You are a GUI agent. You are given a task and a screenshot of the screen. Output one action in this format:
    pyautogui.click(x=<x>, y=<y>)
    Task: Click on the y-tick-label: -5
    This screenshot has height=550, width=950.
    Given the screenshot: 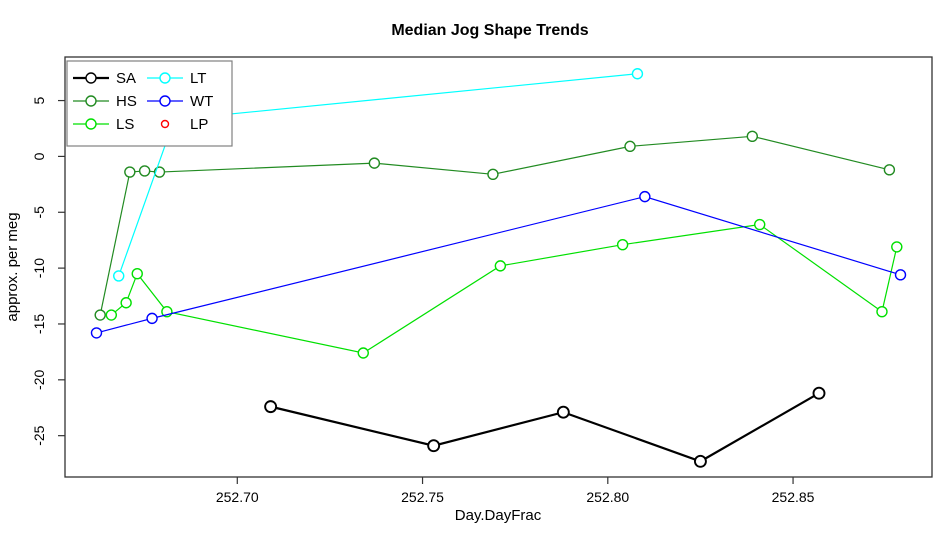 What is the action you would take?
    pyautogui.click(x=39, y=212)
    